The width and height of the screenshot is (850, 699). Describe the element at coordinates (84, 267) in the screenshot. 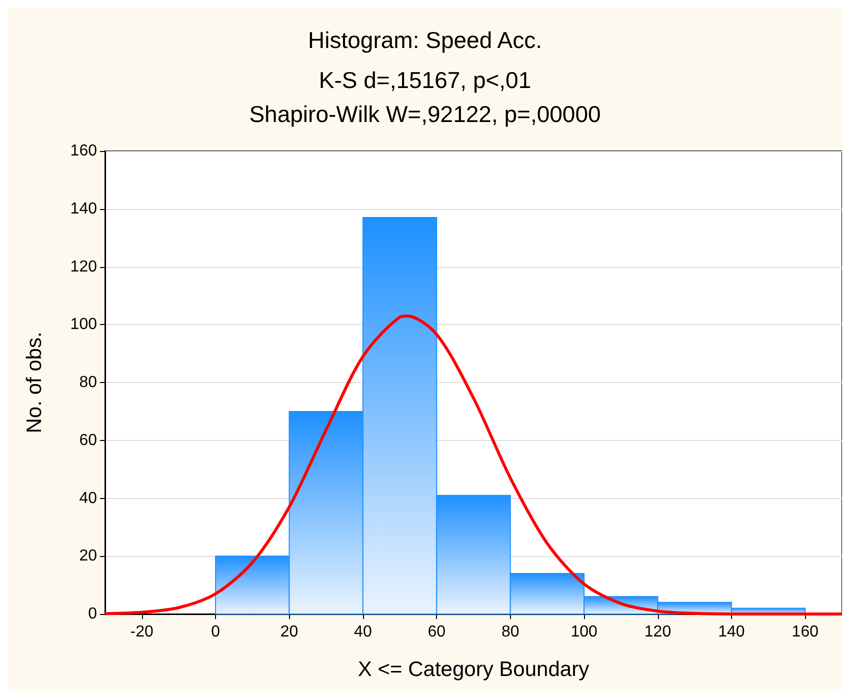

I see `y-tick-label: 120` at that location.